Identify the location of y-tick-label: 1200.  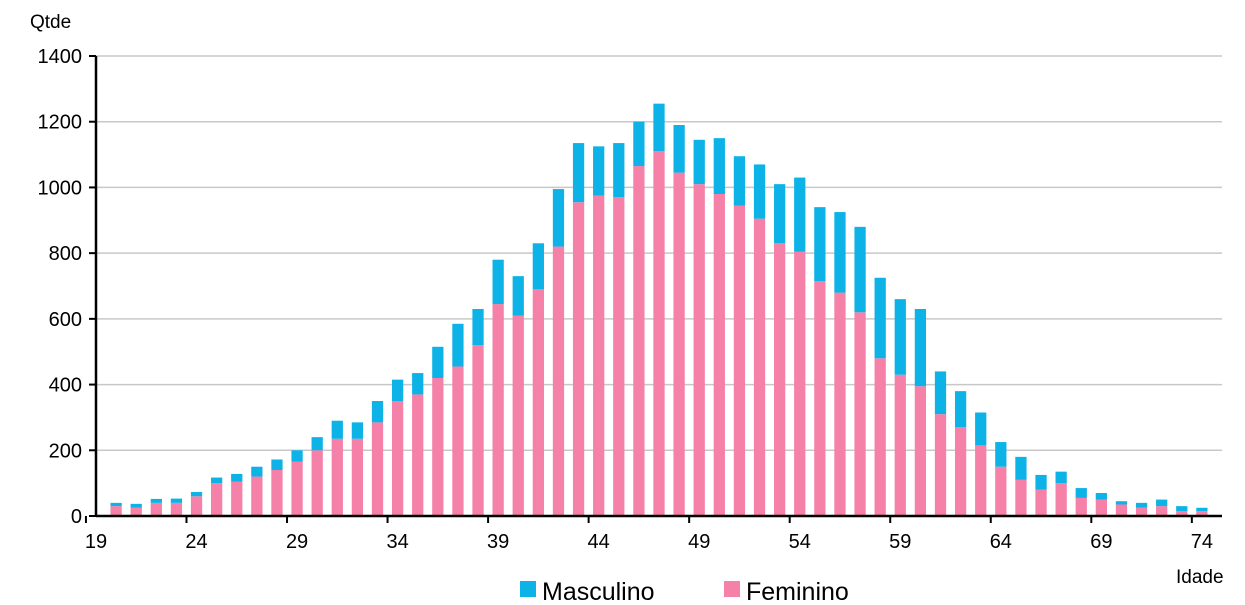
(60, 123).